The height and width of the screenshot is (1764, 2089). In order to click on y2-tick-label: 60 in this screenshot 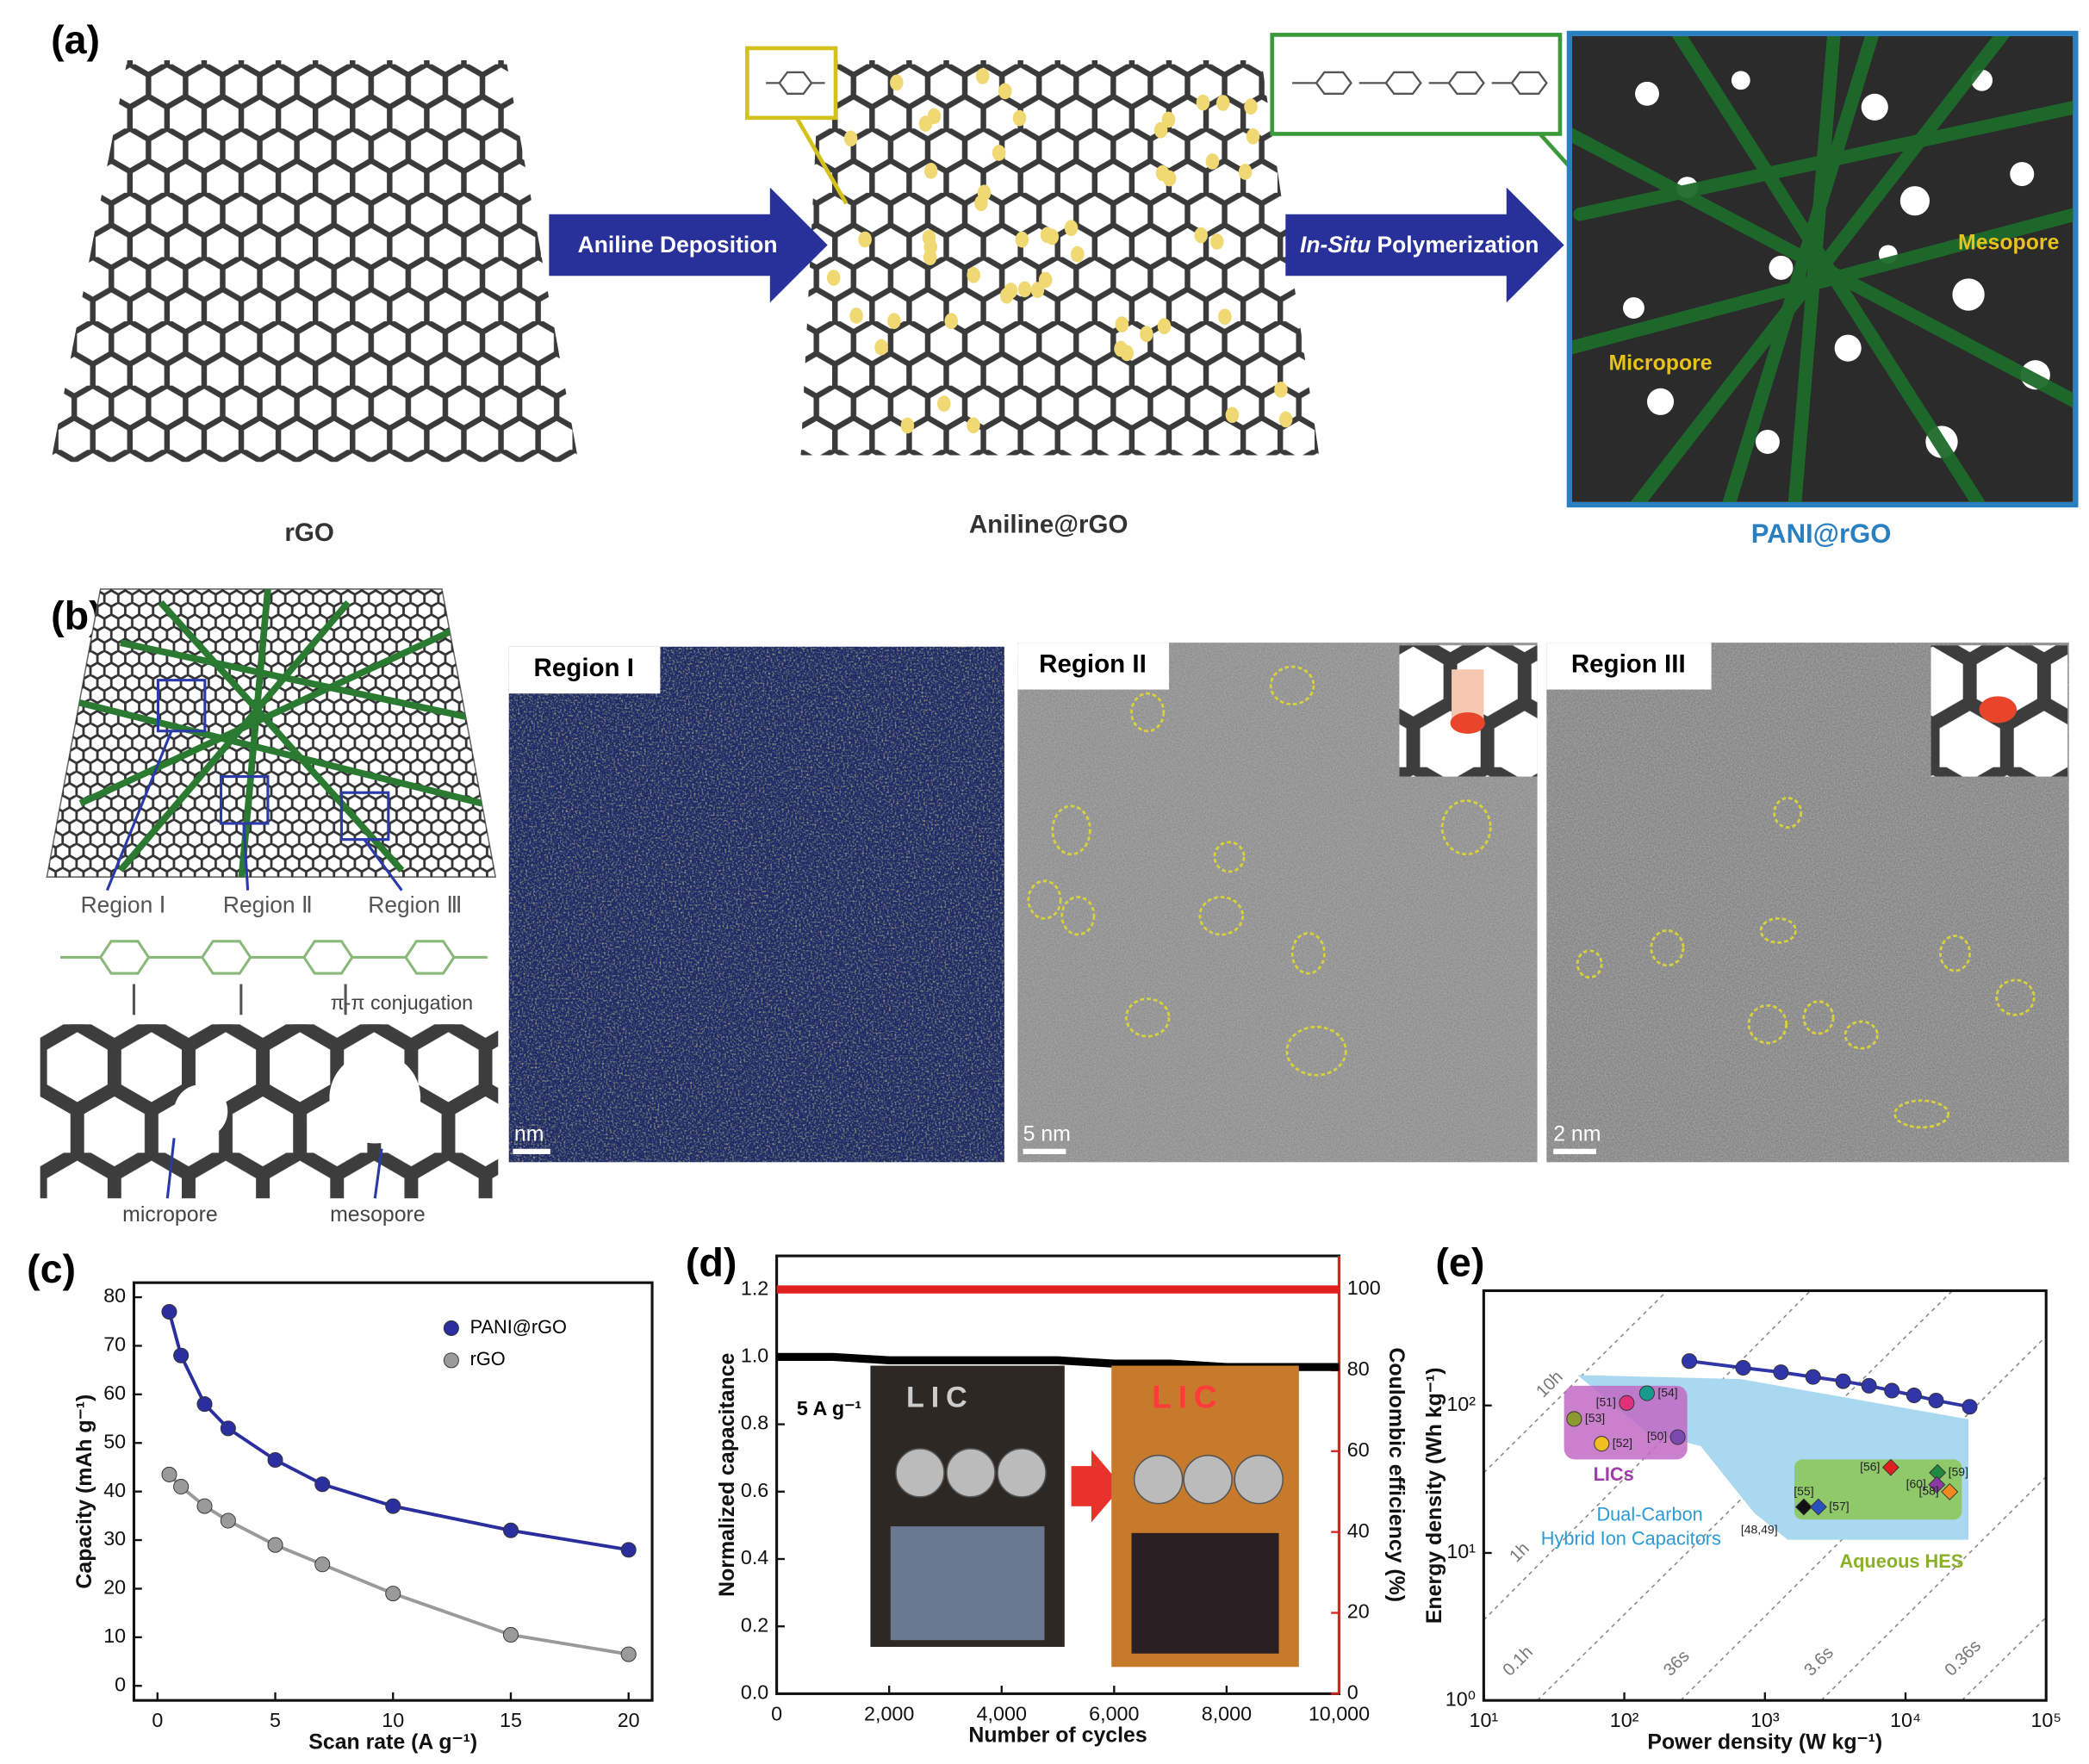, I will do `click(1358, 1449)`.